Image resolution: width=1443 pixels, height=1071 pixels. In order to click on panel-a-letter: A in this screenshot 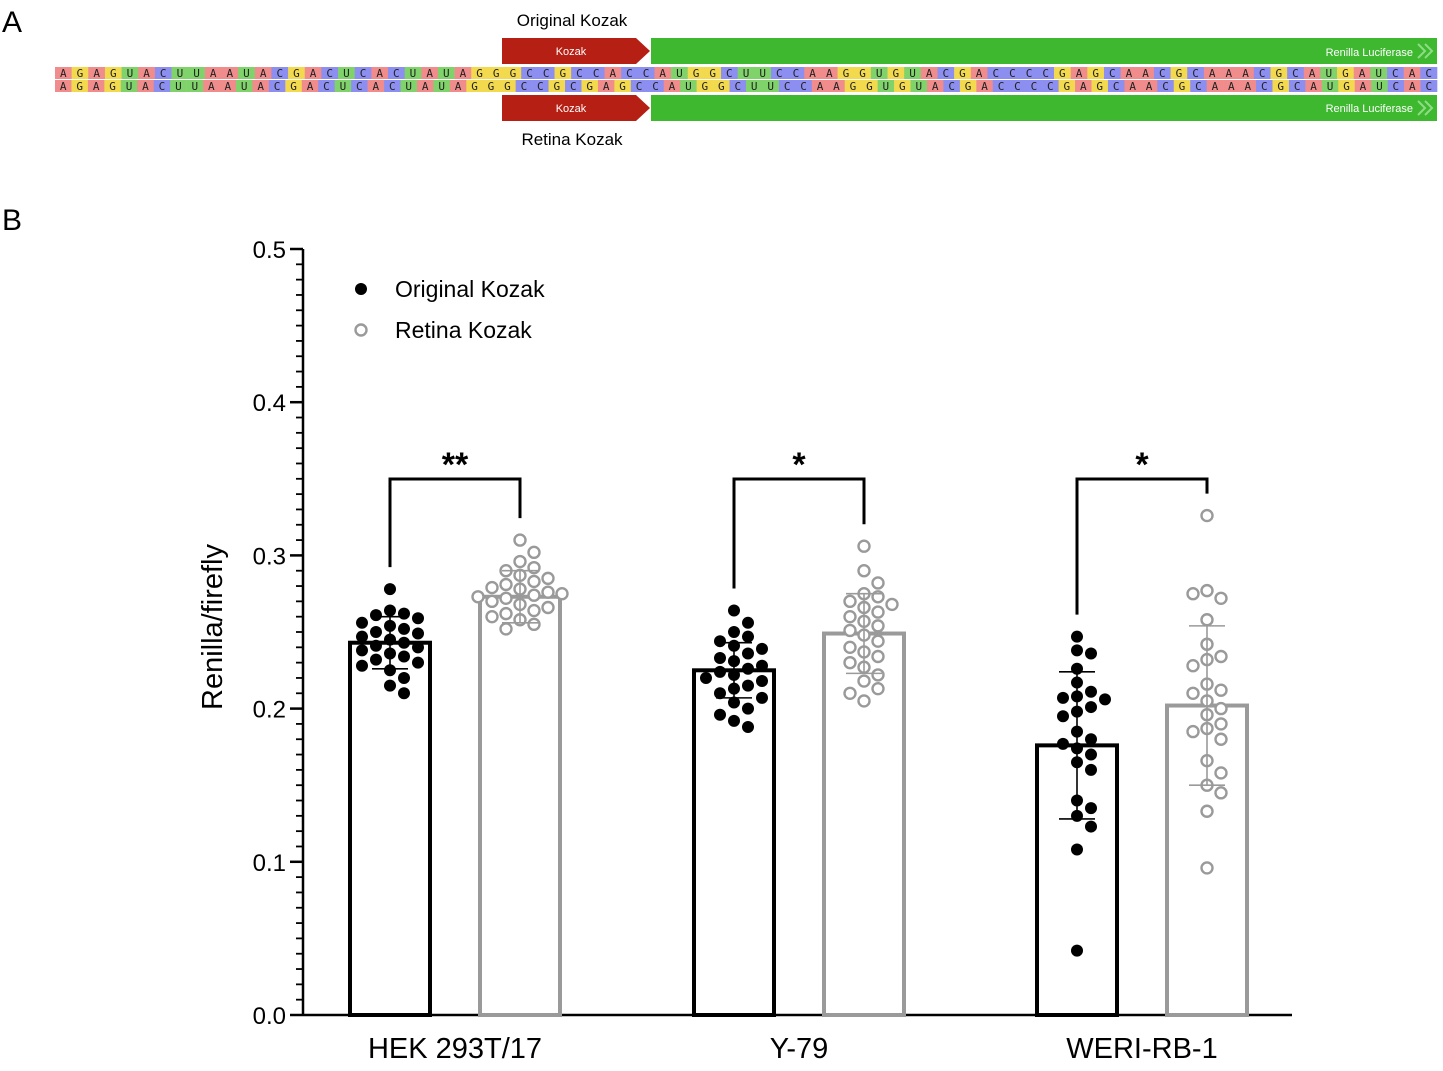, I will do `click(12, 22)`.